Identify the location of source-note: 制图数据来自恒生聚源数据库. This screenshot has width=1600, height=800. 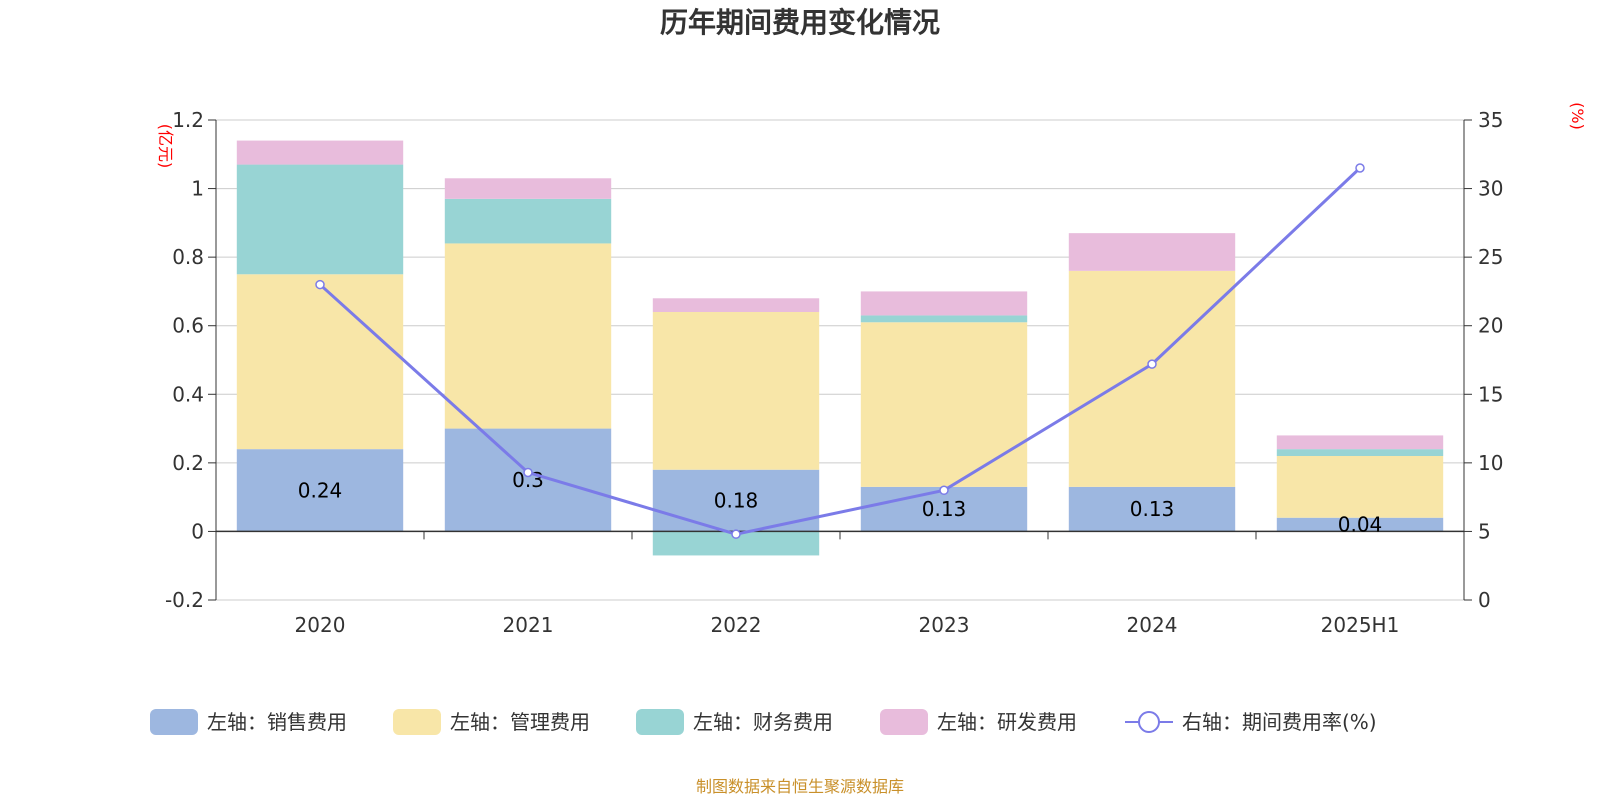
(800, 786).